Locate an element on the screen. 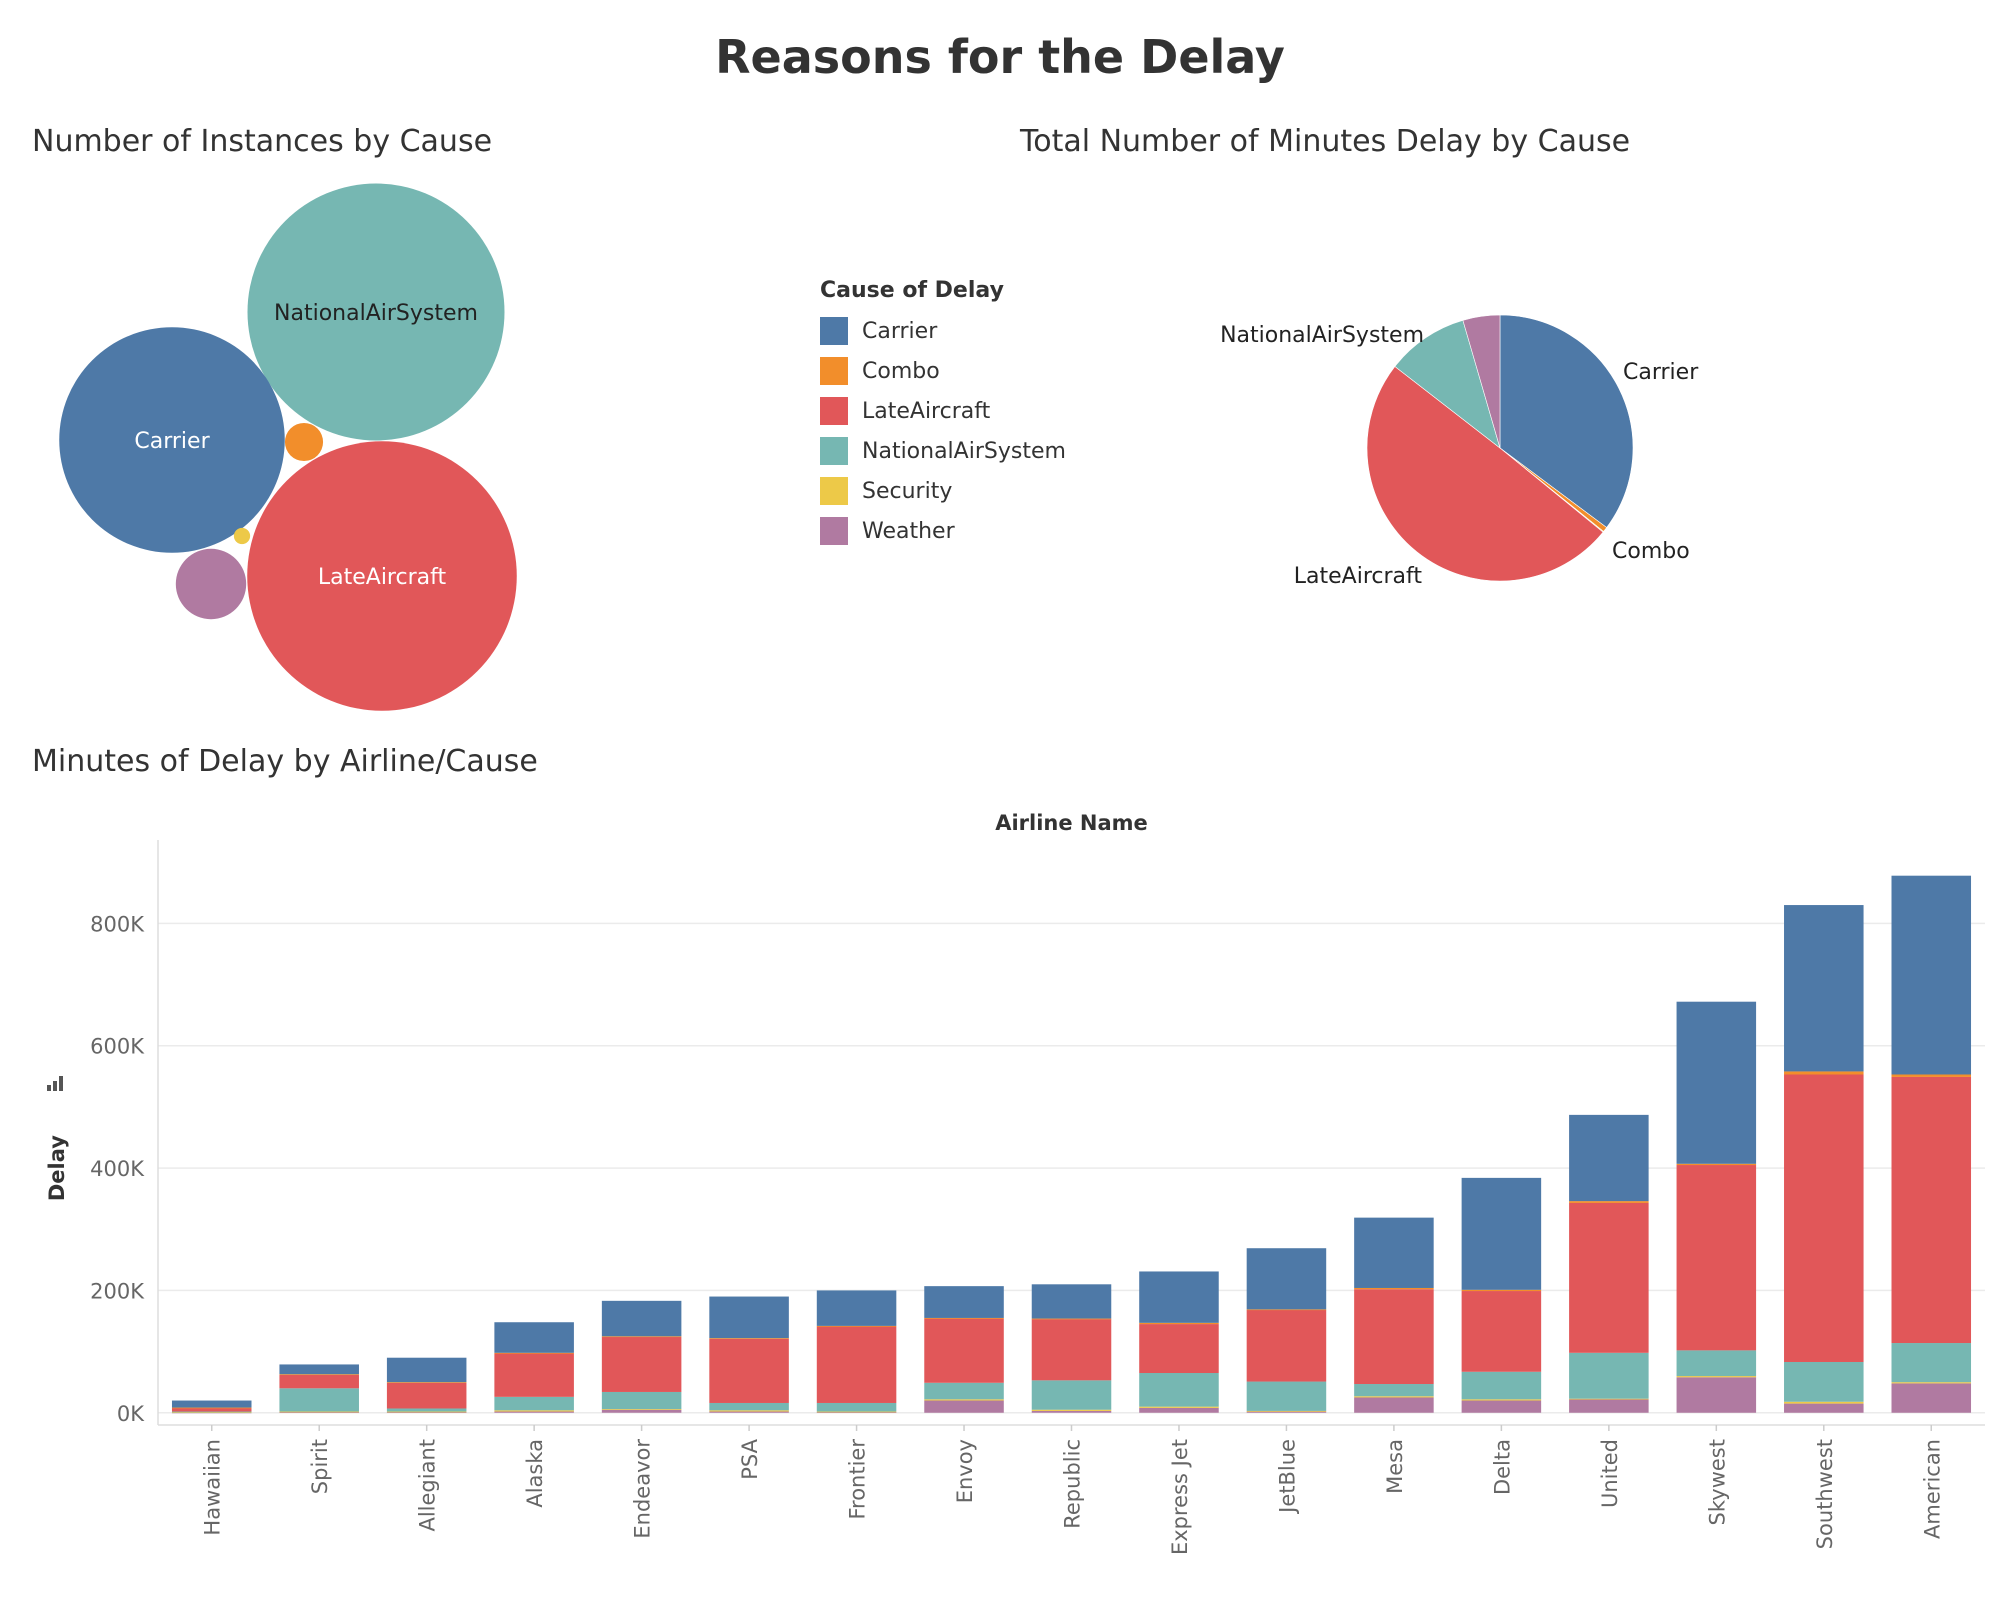 Image resolution: width=2000 pixels, height=1600 pixels. bar-psa is located at coordinates (749, 1354).